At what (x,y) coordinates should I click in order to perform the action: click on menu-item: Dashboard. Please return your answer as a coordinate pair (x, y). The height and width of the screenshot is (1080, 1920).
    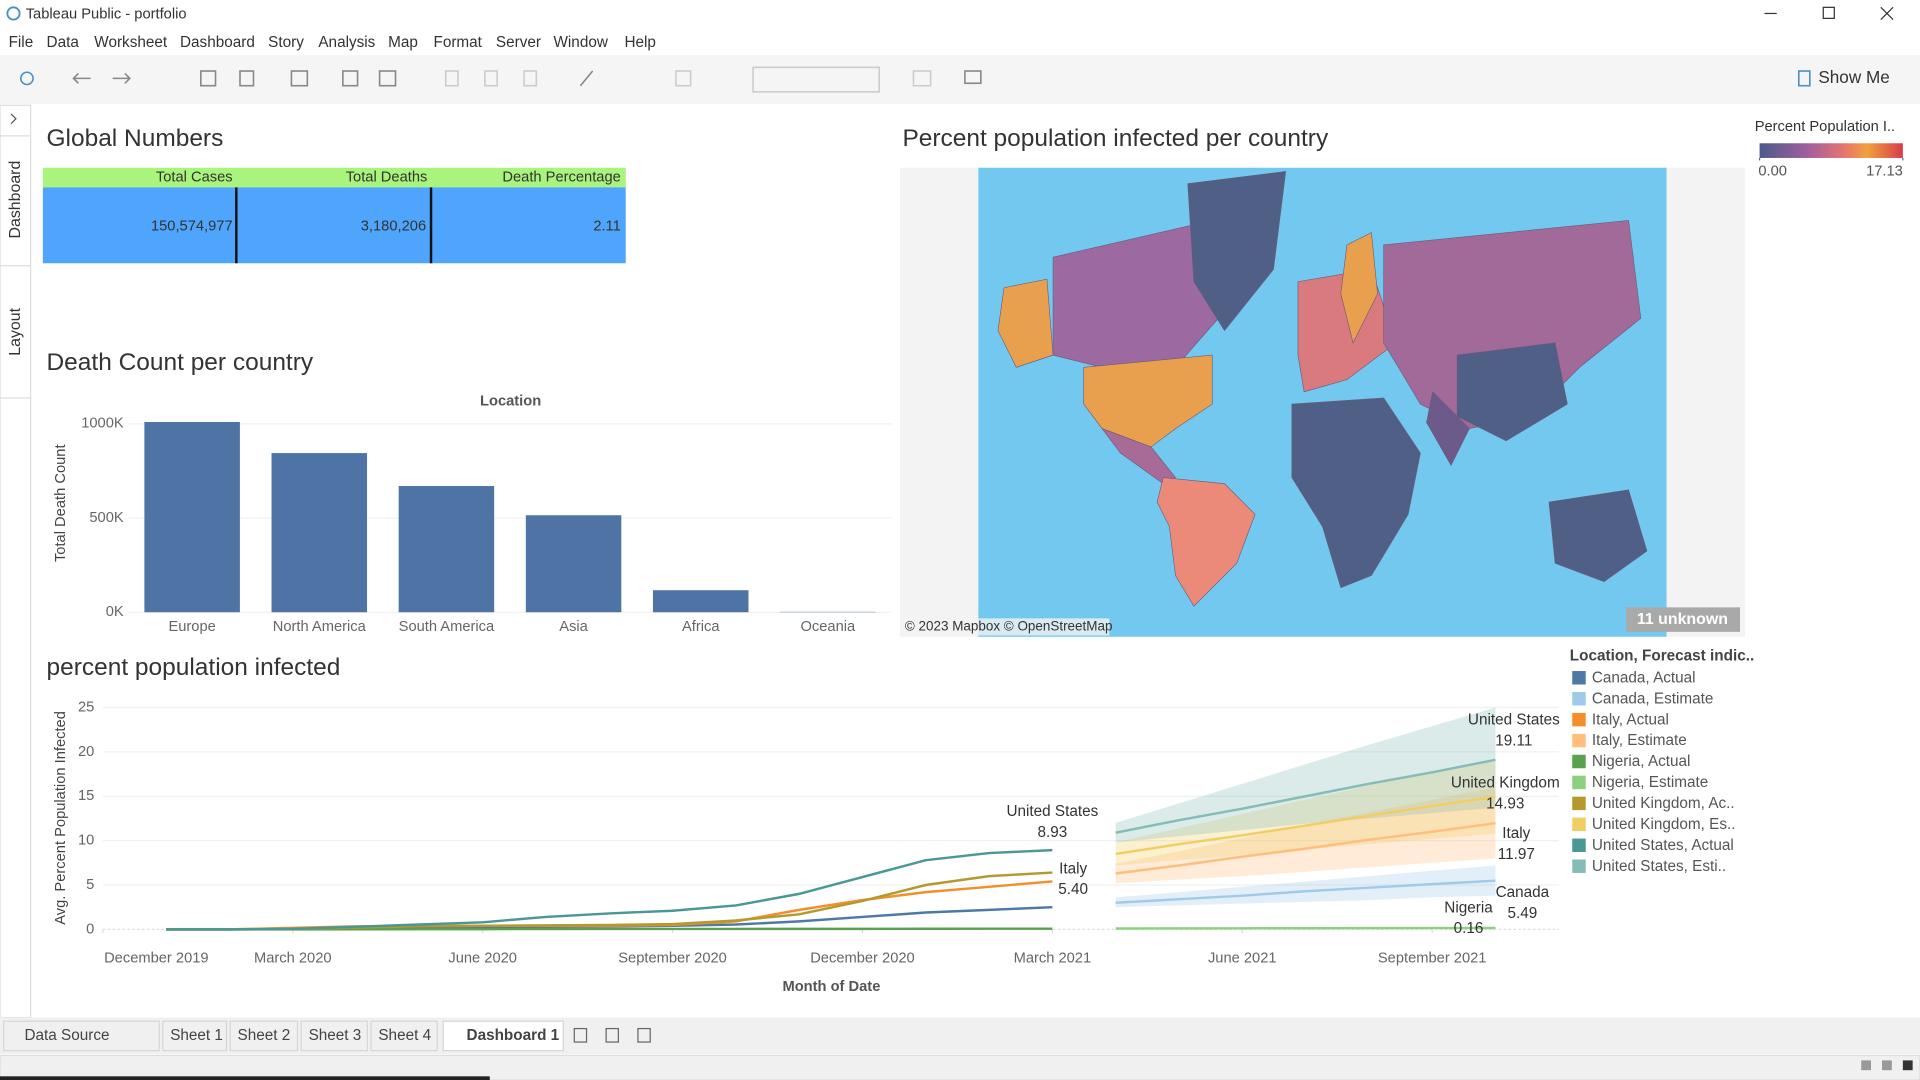
    Looking at the image, I should click on (217, 42).